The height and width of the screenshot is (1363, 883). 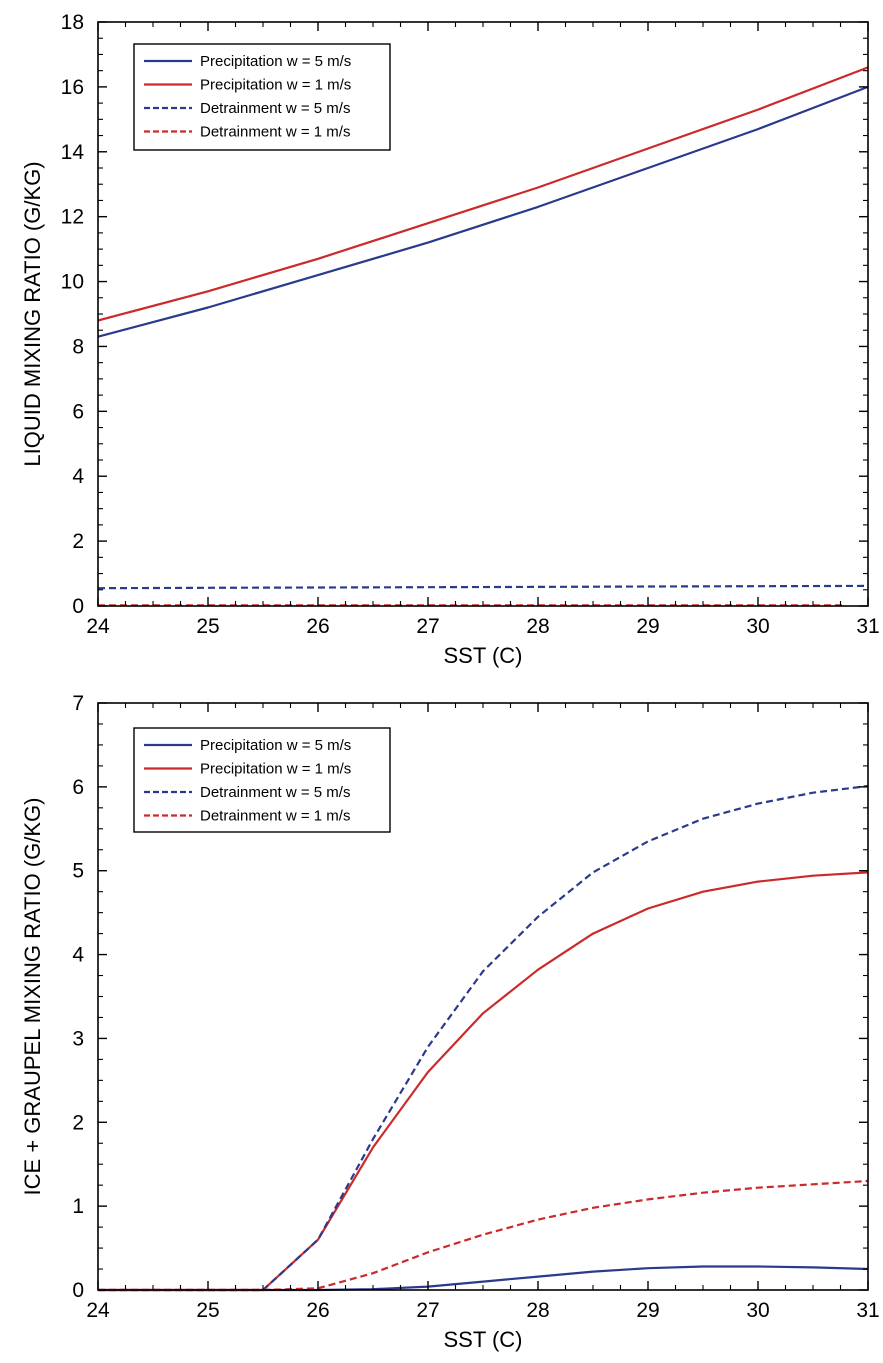 What do you see at coordinates (72, 87) in the screenshot?
I see `y-tick-label: 16` at bounding box center [72, 87].